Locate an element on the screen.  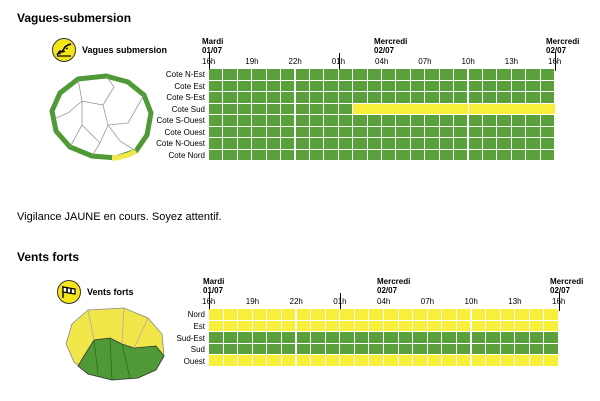
row-label: Cote Ouest is located at coordinates (184, 132).